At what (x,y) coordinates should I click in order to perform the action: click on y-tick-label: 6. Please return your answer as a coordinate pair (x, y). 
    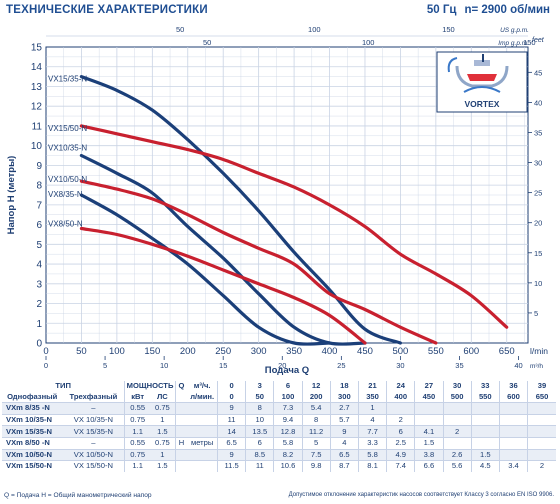
    Looking at the image, I should click on (39, 225).